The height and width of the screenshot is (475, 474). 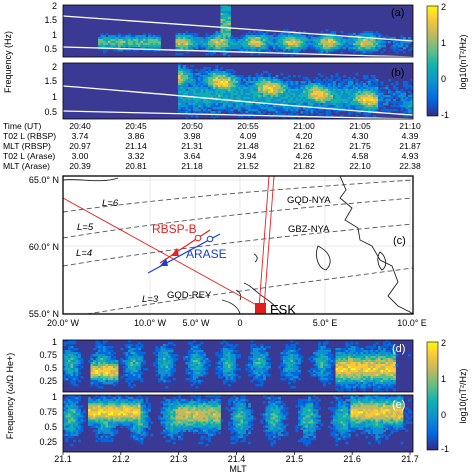 I want to click on table-cell: 4.39, so click(x=410, y=136).